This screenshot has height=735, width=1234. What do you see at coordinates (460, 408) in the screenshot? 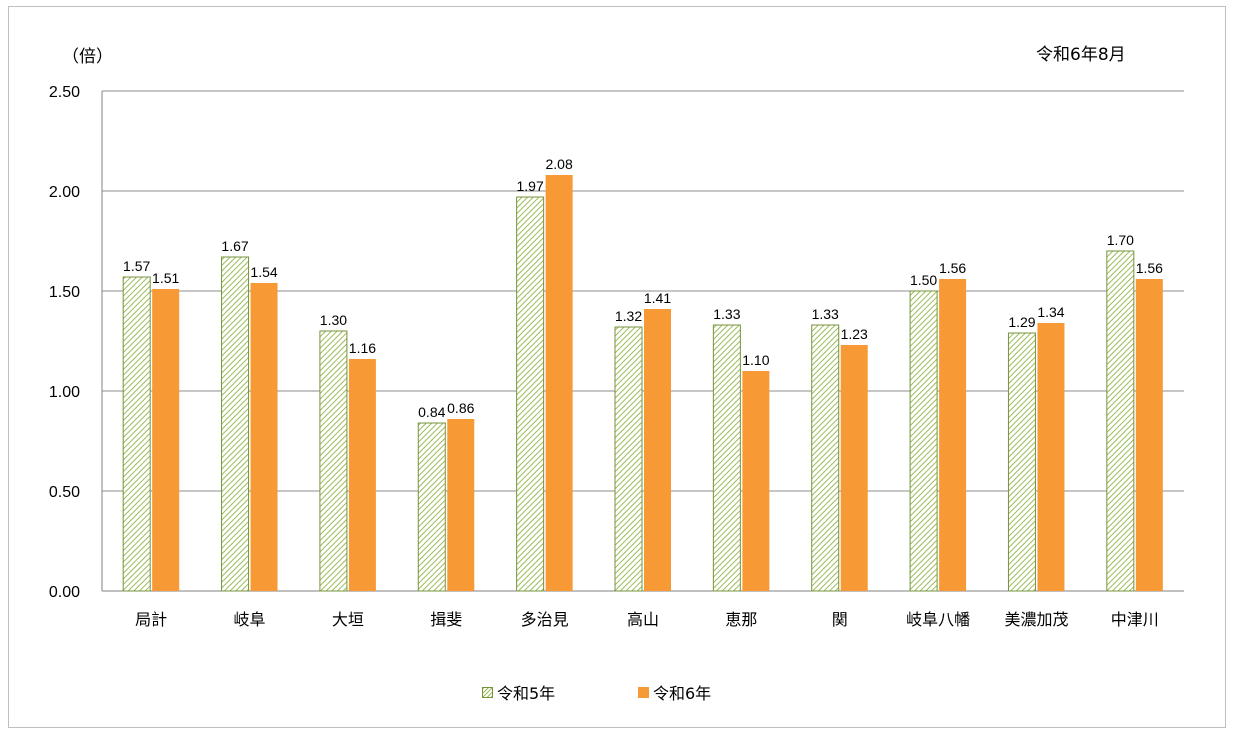
I see `data-label: 0.86` at bounding box center [460, 408].